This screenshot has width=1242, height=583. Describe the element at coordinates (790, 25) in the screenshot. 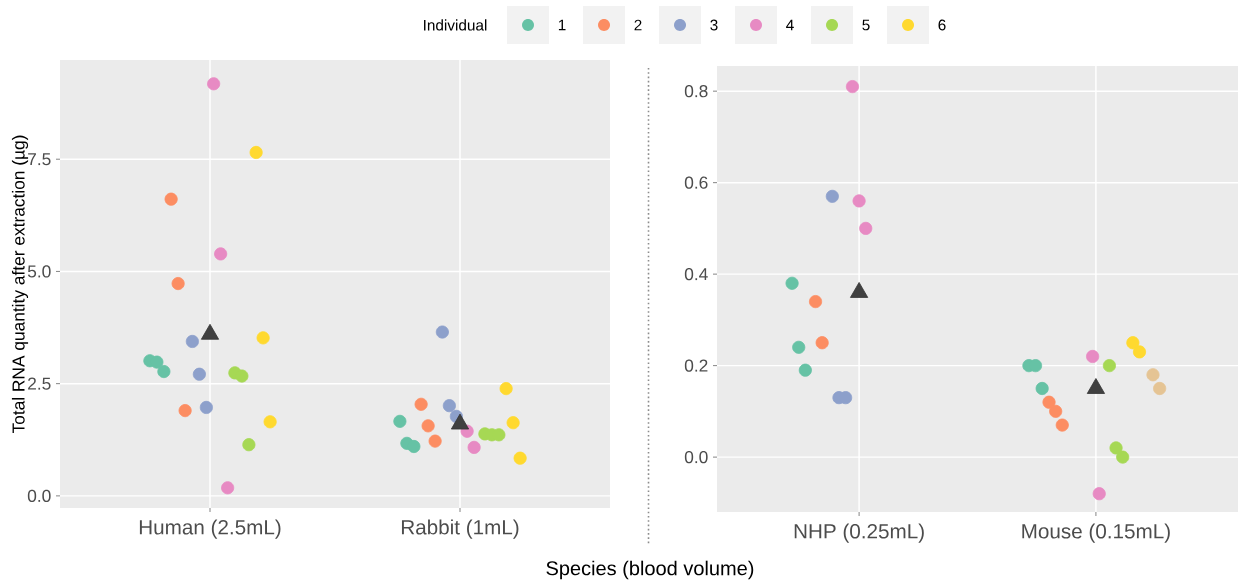

I see `legend-label: 4` at that location.